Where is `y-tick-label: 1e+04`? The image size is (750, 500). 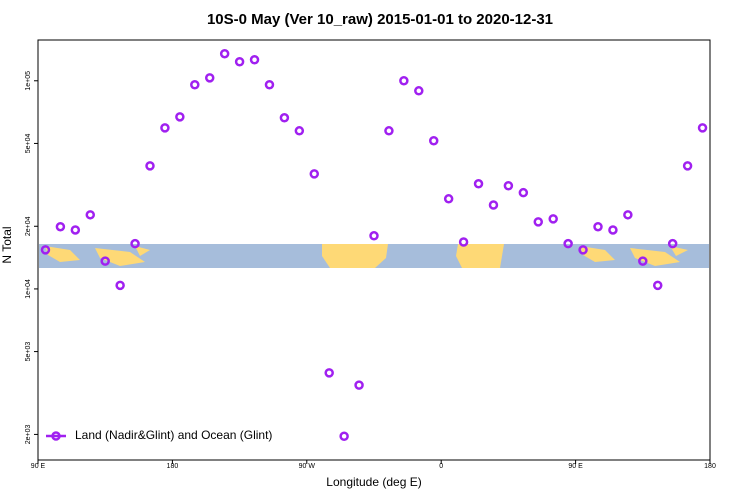 y-tick-label: 1e+04 is located at coordinates (28, 289).